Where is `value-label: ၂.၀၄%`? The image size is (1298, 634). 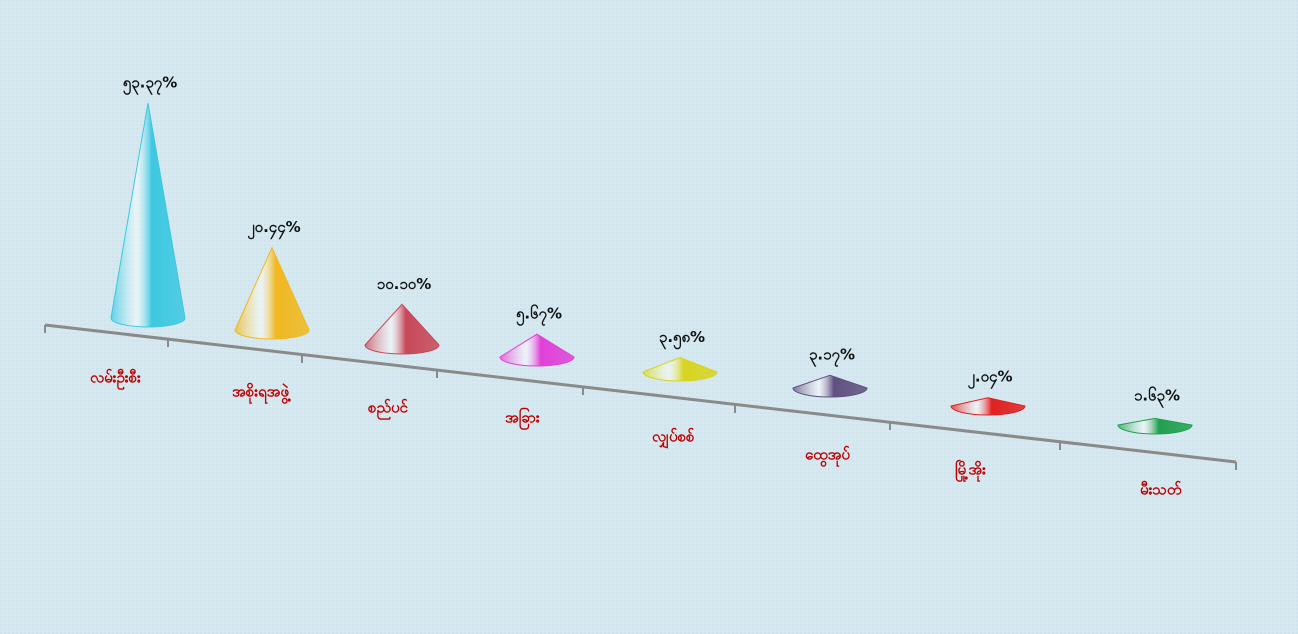
value-label: ၂.၀၄% is located at coordinates (990, 379).